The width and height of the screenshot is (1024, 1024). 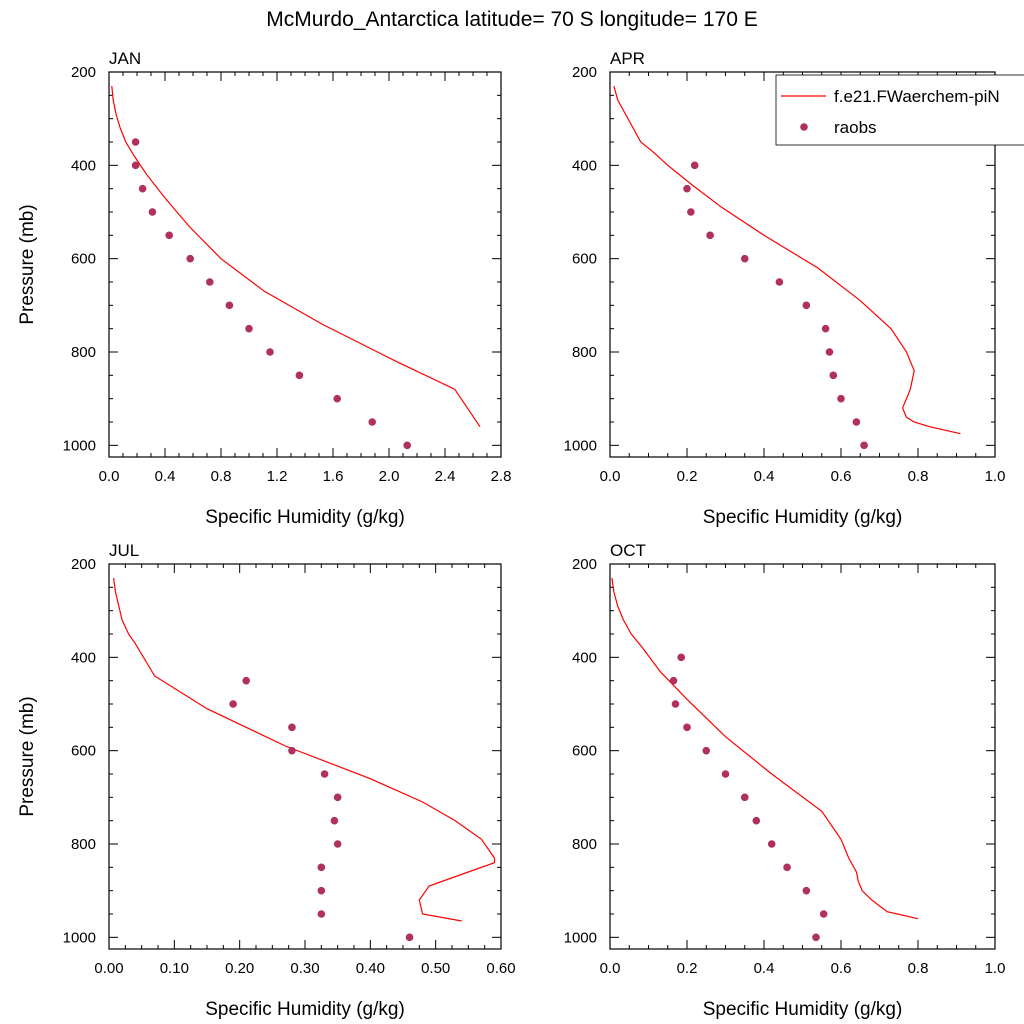 What do you see at coordinates (277, 476) in the screenshot?
I see `x-tick-label: 1.2` at bounding box center [277, 476].